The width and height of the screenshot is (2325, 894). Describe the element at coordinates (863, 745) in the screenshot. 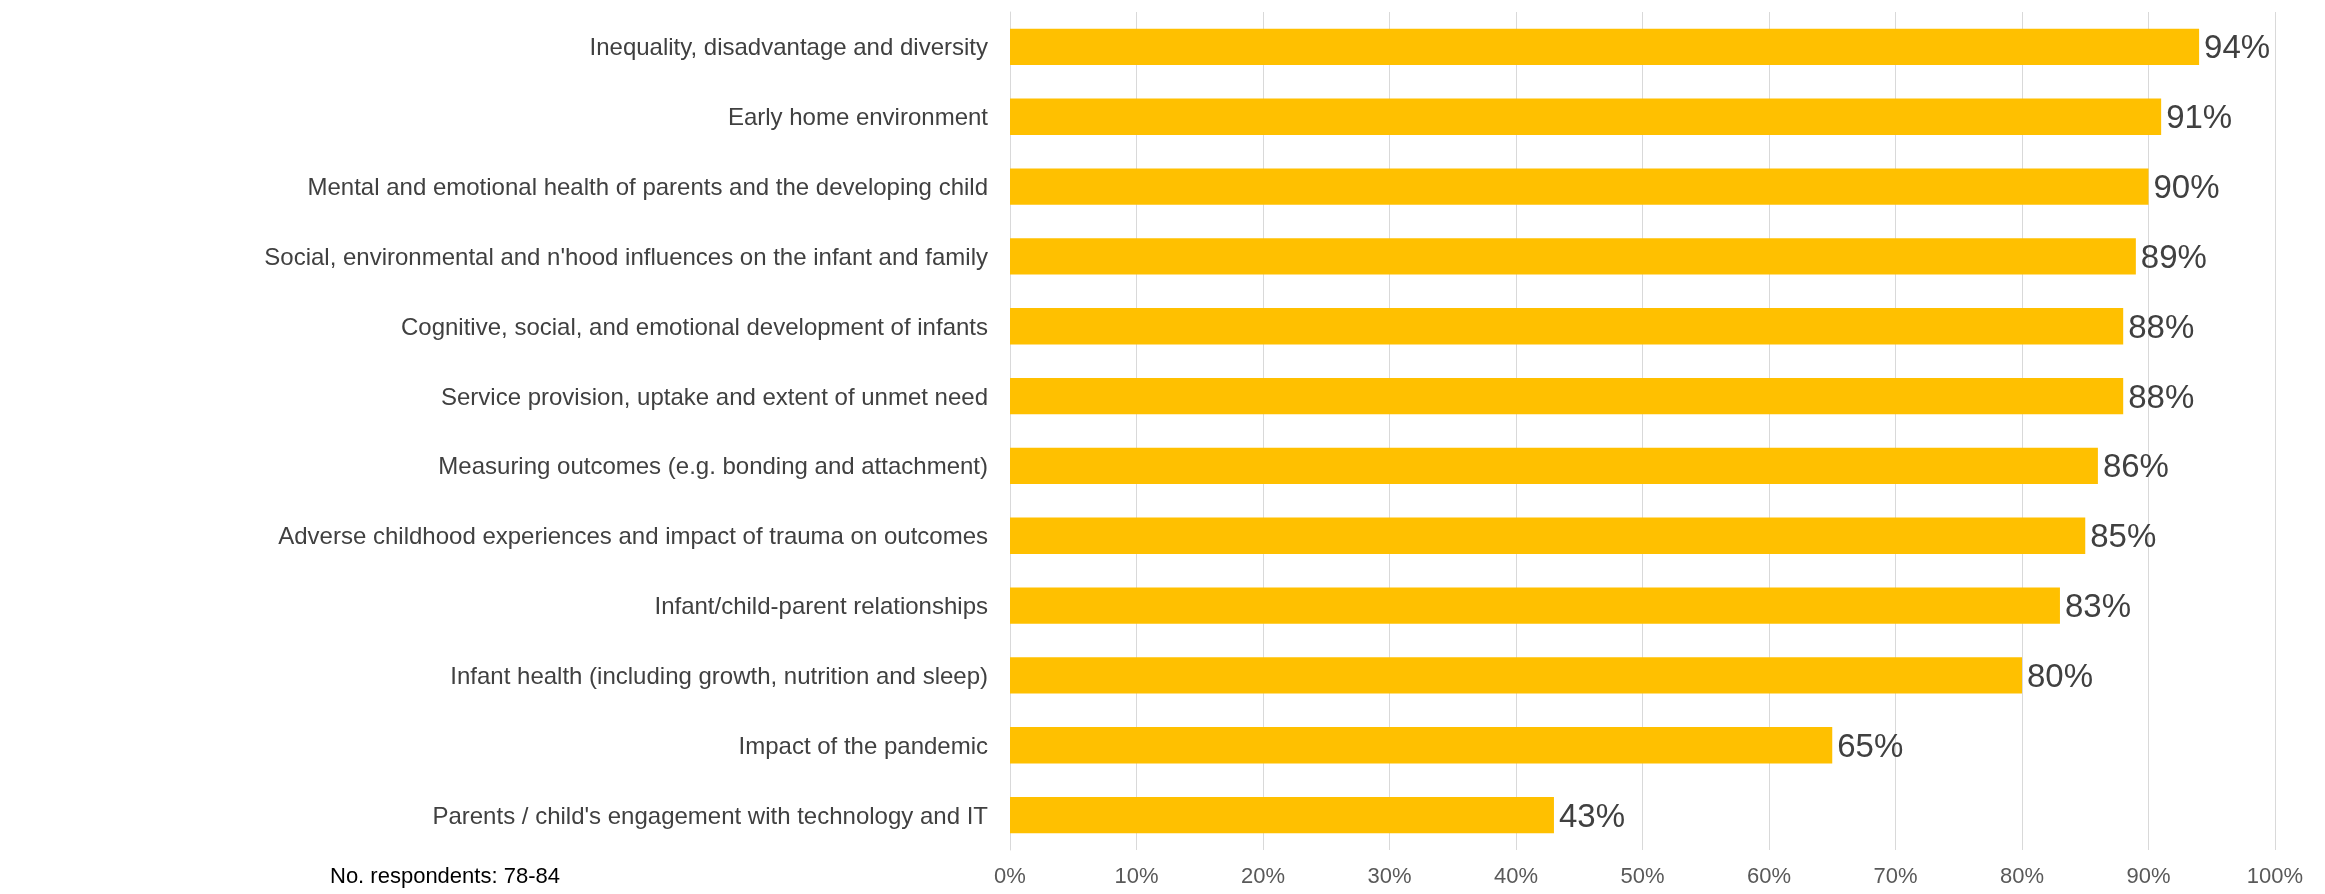

I see `y-tick-label: Impact of the pandemic` at that location.